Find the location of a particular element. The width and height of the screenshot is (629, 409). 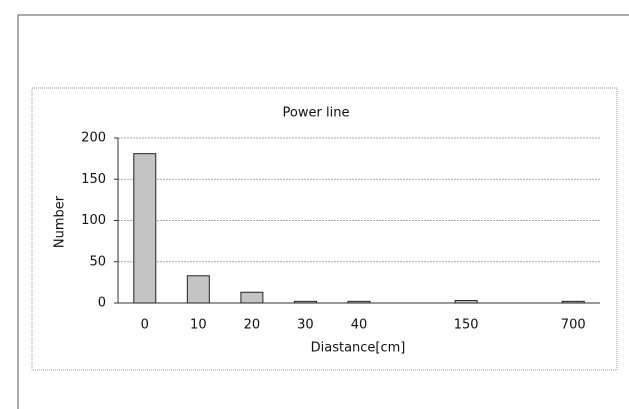

x-tick-label: 0 is located at coordinates (145, 325).